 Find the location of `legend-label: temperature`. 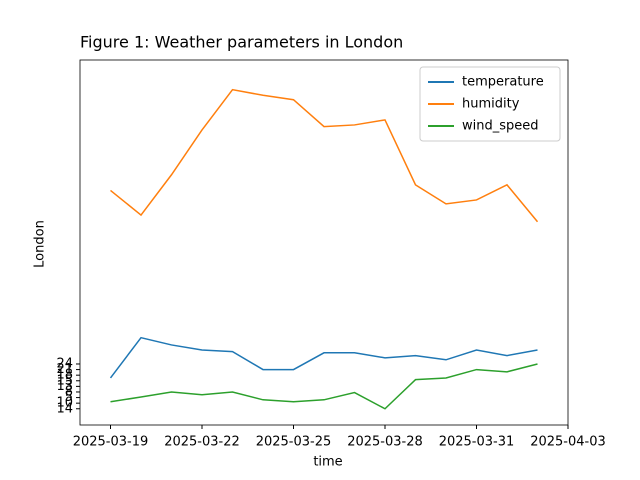

legend-label: temperature is located at coordinates (503, 82).